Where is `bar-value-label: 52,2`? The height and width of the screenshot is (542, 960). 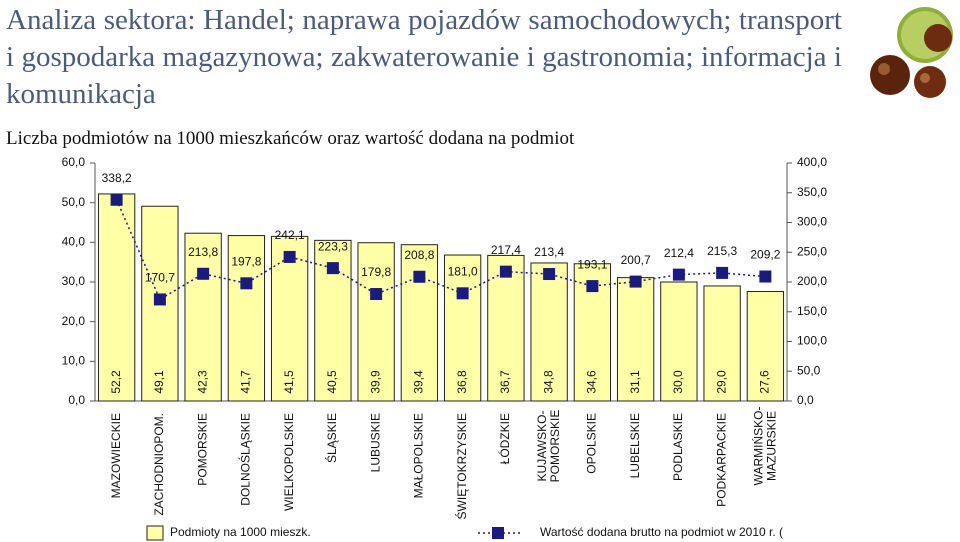
bar-value-label: 52,2 is located at coordinates (116, 382).